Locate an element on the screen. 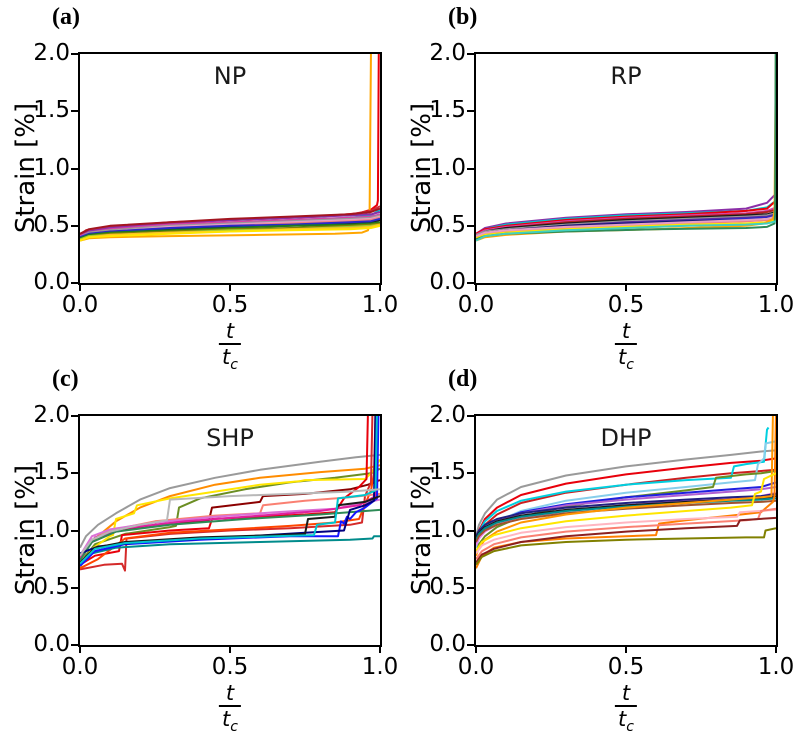  panel-letter-d: (d) is located at coordinates (463, 379).